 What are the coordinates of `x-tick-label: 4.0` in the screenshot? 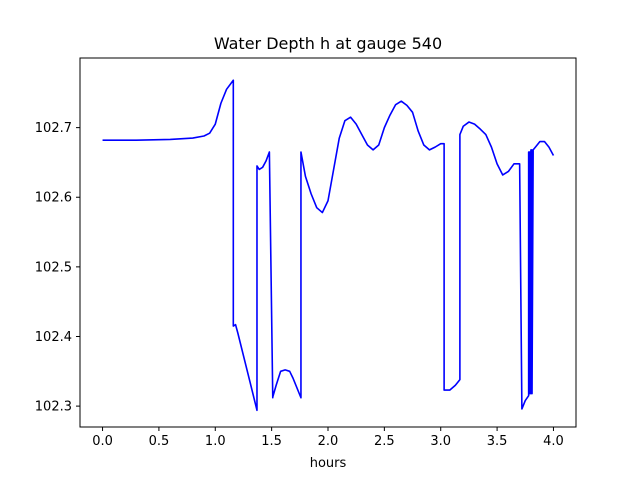 It's located at (553, 441).